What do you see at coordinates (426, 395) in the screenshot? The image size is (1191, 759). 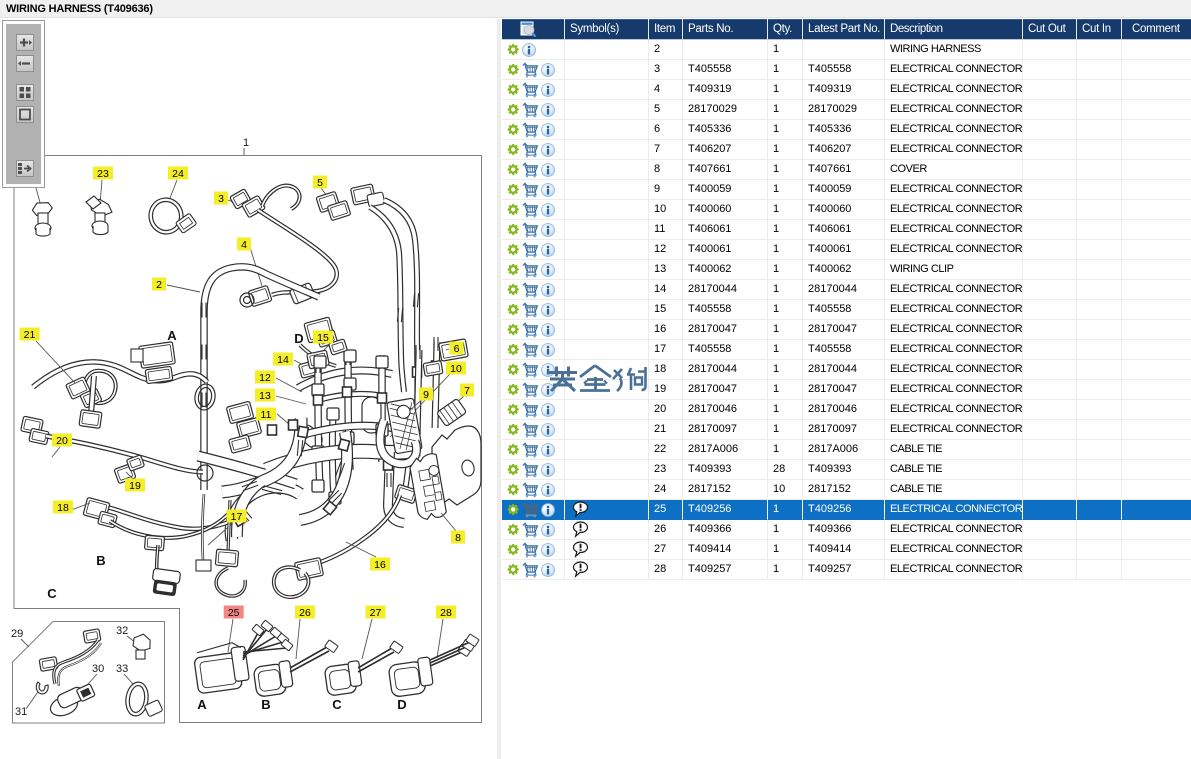 I see `svg-text: 9` at bounding box center [426, 395].